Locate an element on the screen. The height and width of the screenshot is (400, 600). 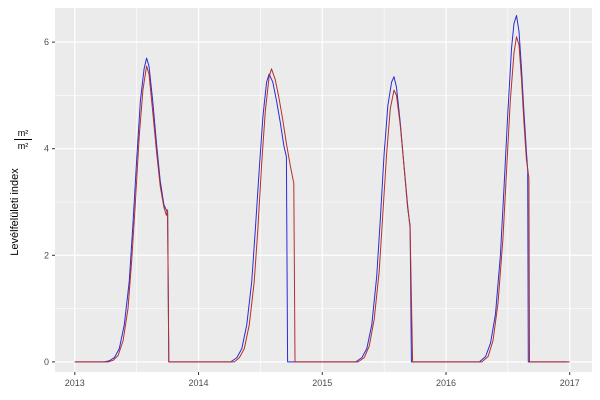
fraction-bar is located at coordinates (23, 140).